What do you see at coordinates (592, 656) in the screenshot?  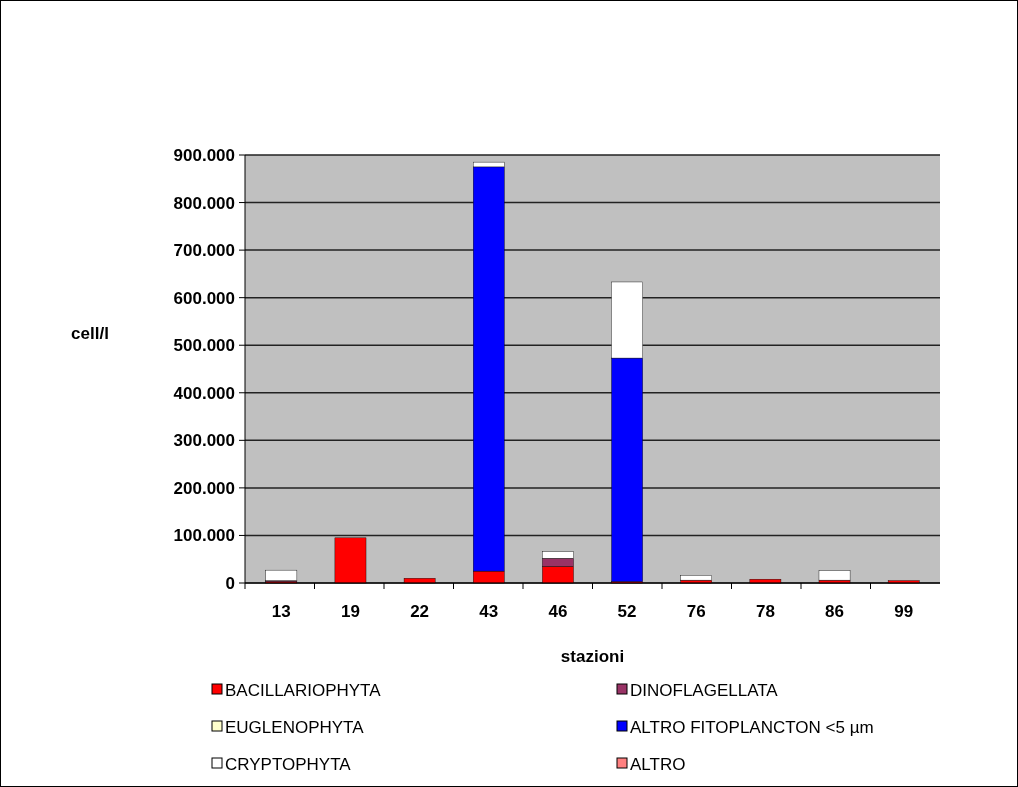 I see `x-axis-title: stazioni` at bounding box center [592, 656].